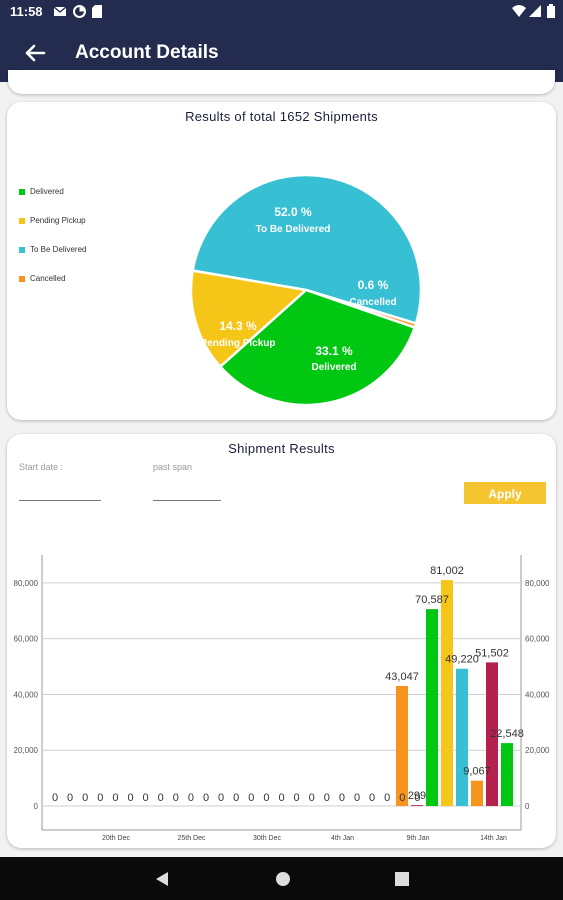 Image resolution: width=563 pixels, height=900 pixels. I want to click on legend-label: To Be Delivered, so click(58, 249).